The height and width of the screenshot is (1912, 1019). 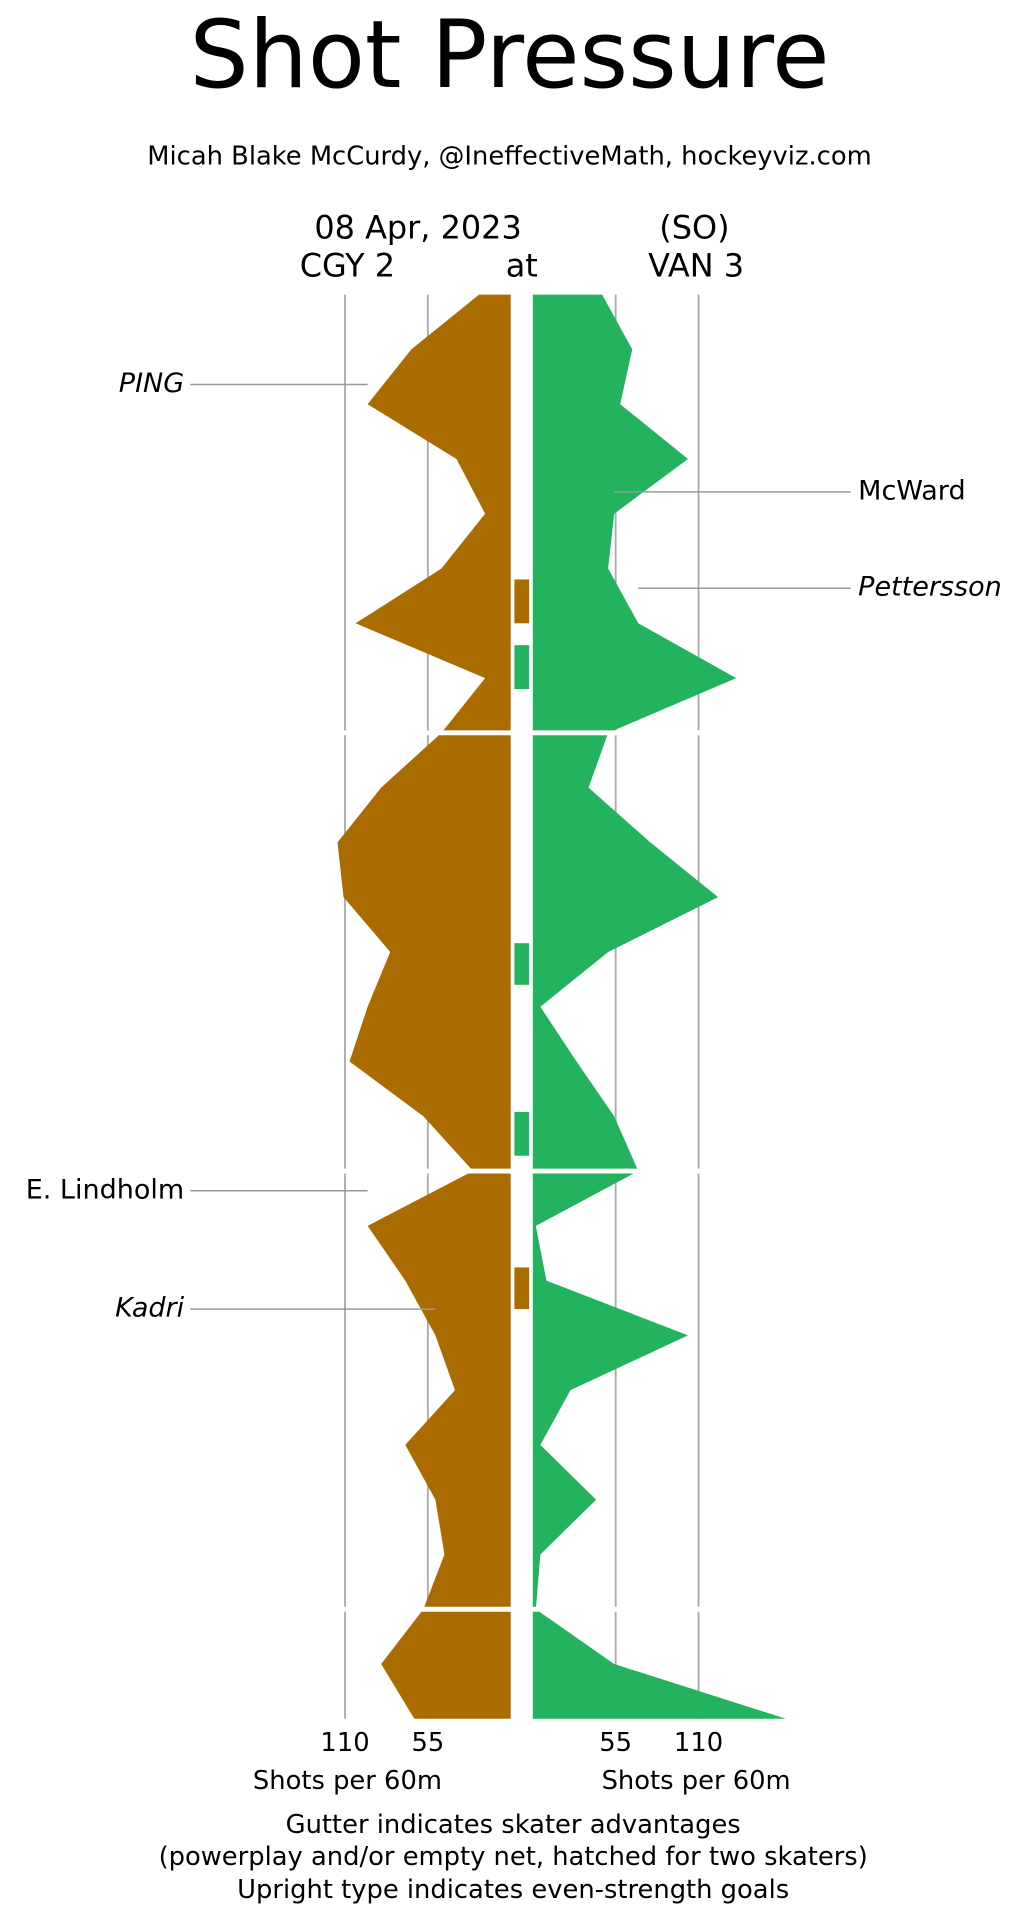 I want to click on goal-label: Pettersson, so click(x=930, y=587).